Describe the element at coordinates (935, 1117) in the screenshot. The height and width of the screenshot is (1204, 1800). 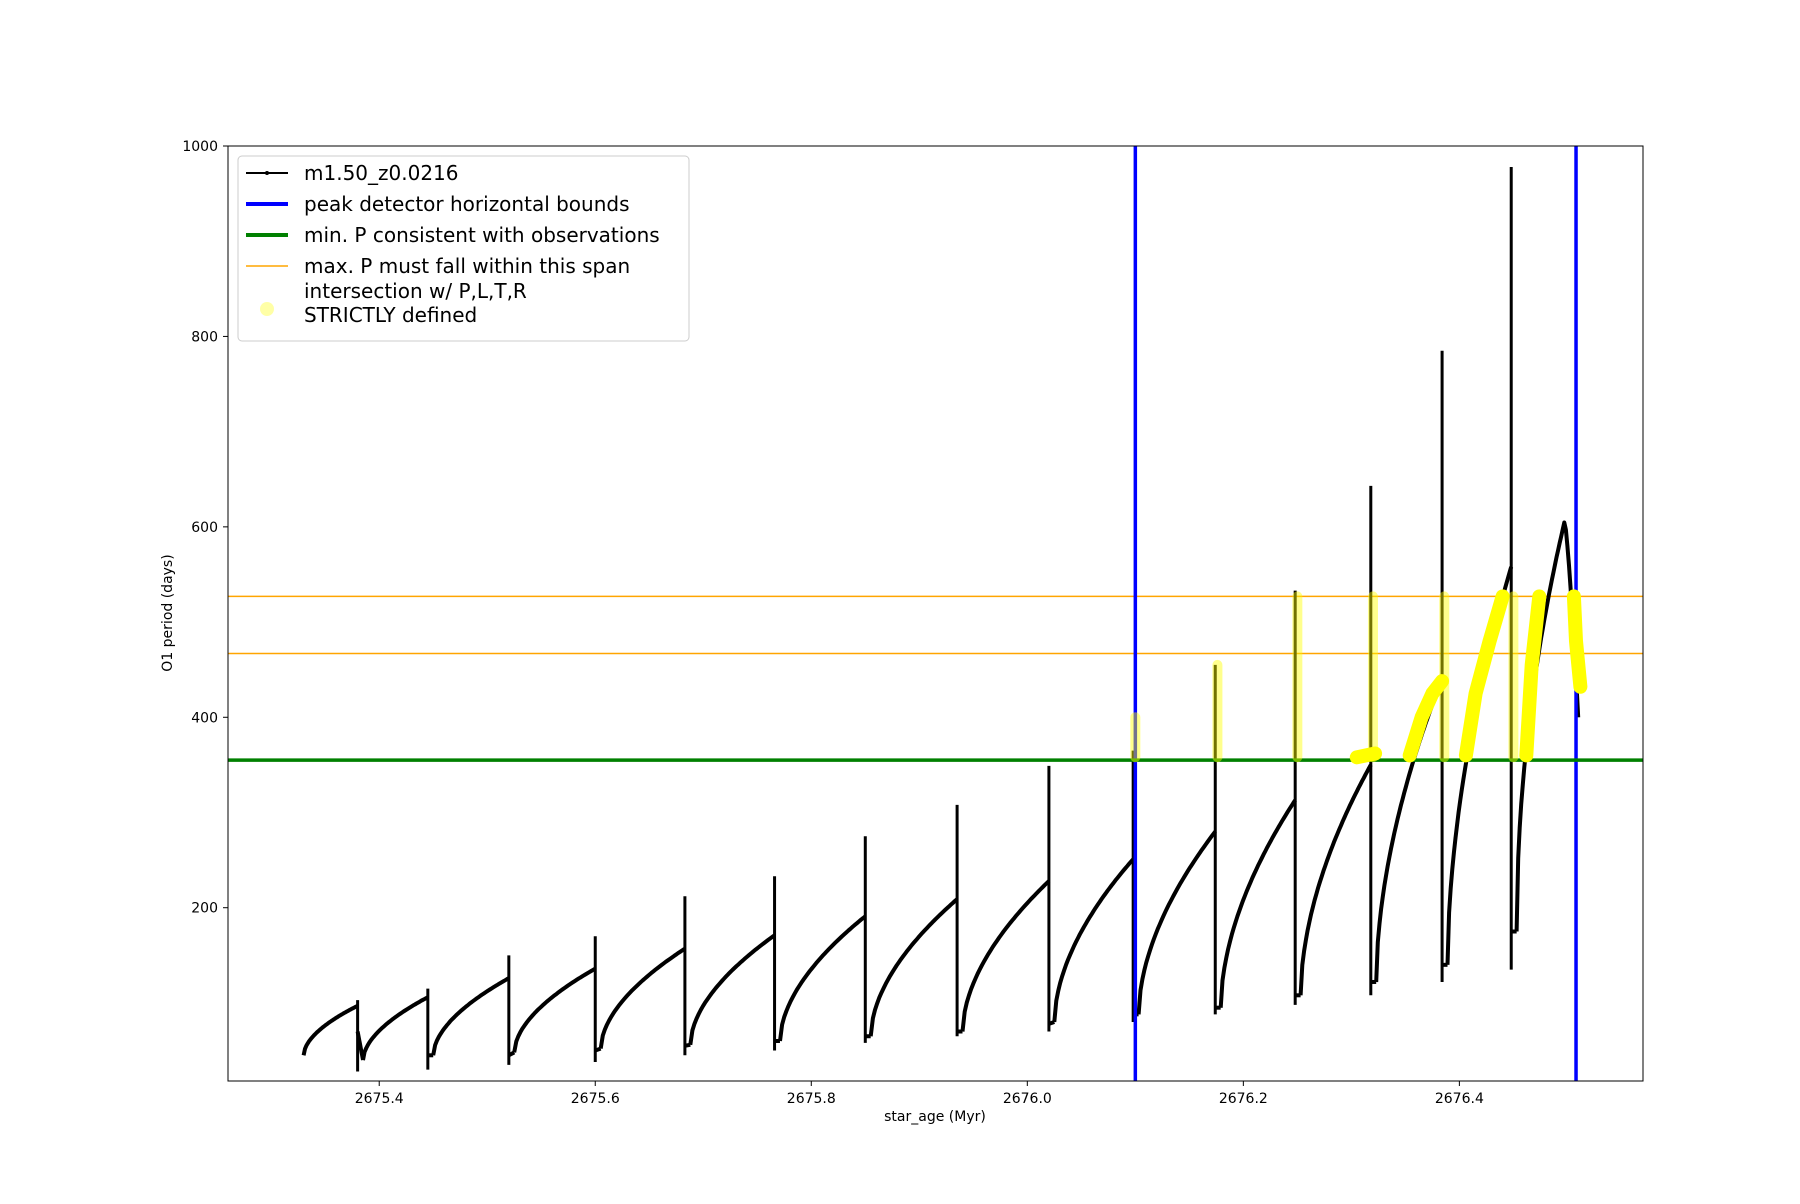
I see `x-axis-label: star_age (Myr)` at that location.